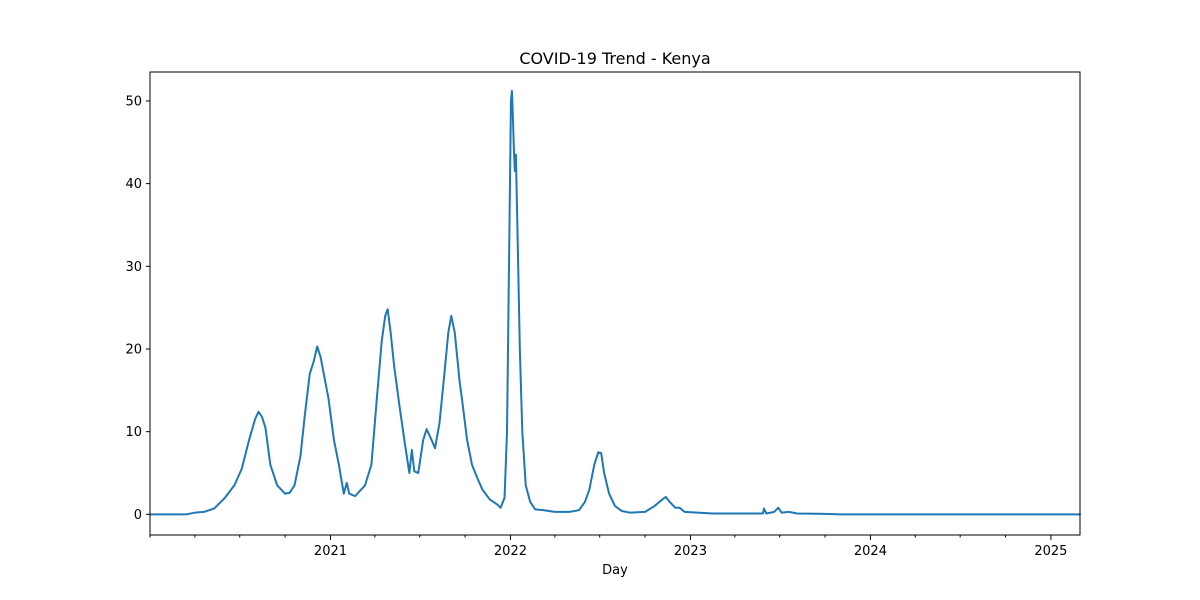 The image size is (1200, 600). I want to click on x-axis: 2021 2022 2023 2024 2025, so click(608, 547).